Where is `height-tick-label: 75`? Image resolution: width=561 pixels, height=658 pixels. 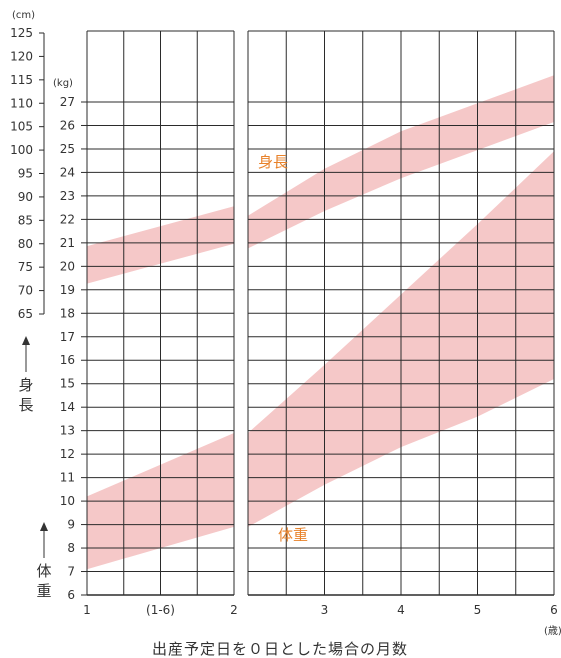
height-tick-label: 75 is located at coordinates (25, 267).